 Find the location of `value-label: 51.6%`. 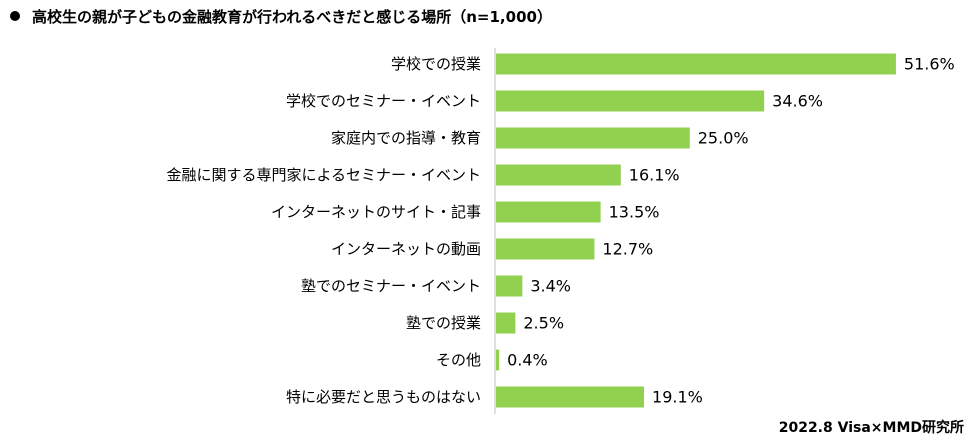

value-label: 51.6% is located at coordinates (929, 64).